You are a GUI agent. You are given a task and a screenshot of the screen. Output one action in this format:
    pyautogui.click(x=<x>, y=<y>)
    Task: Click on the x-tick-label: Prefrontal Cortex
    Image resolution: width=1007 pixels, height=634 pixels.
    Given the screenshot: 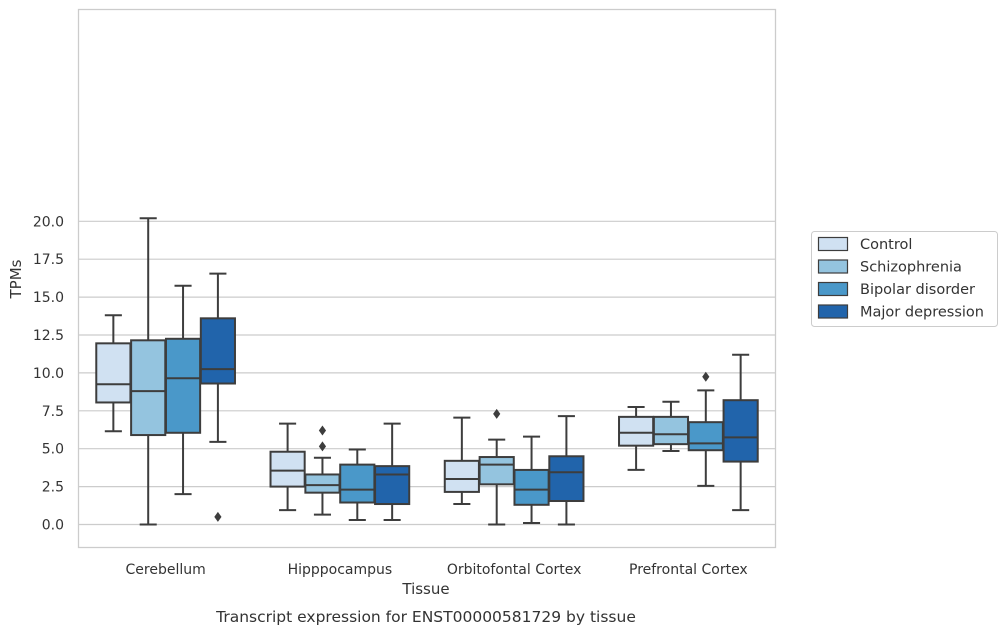 What is the action you would take?
    pyautogui.click(x=688, y=570)
    